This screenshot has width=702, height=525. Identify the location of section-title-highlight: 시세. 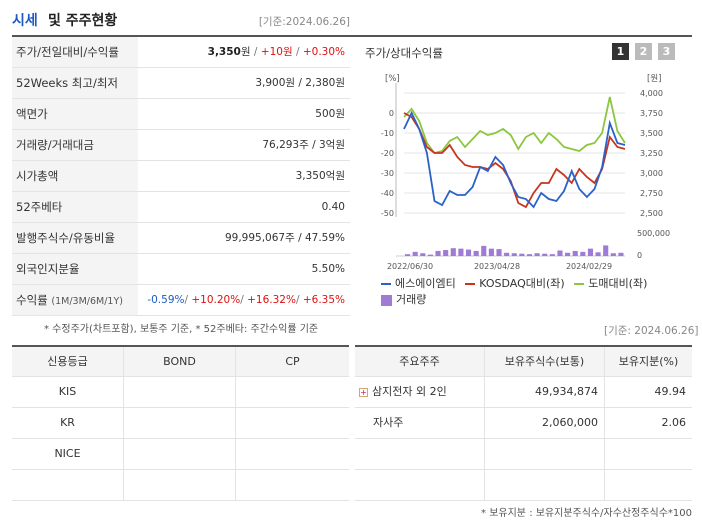
(25, 21).